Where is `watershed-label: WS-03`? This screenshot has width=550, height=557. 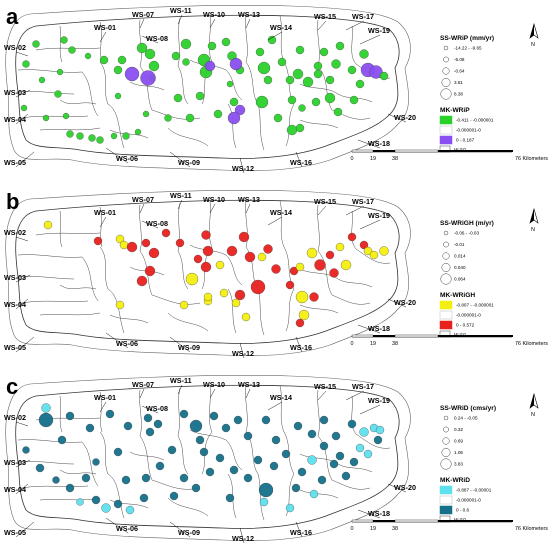 watershed-label: WS-03 is located at coordinates (15, 277).